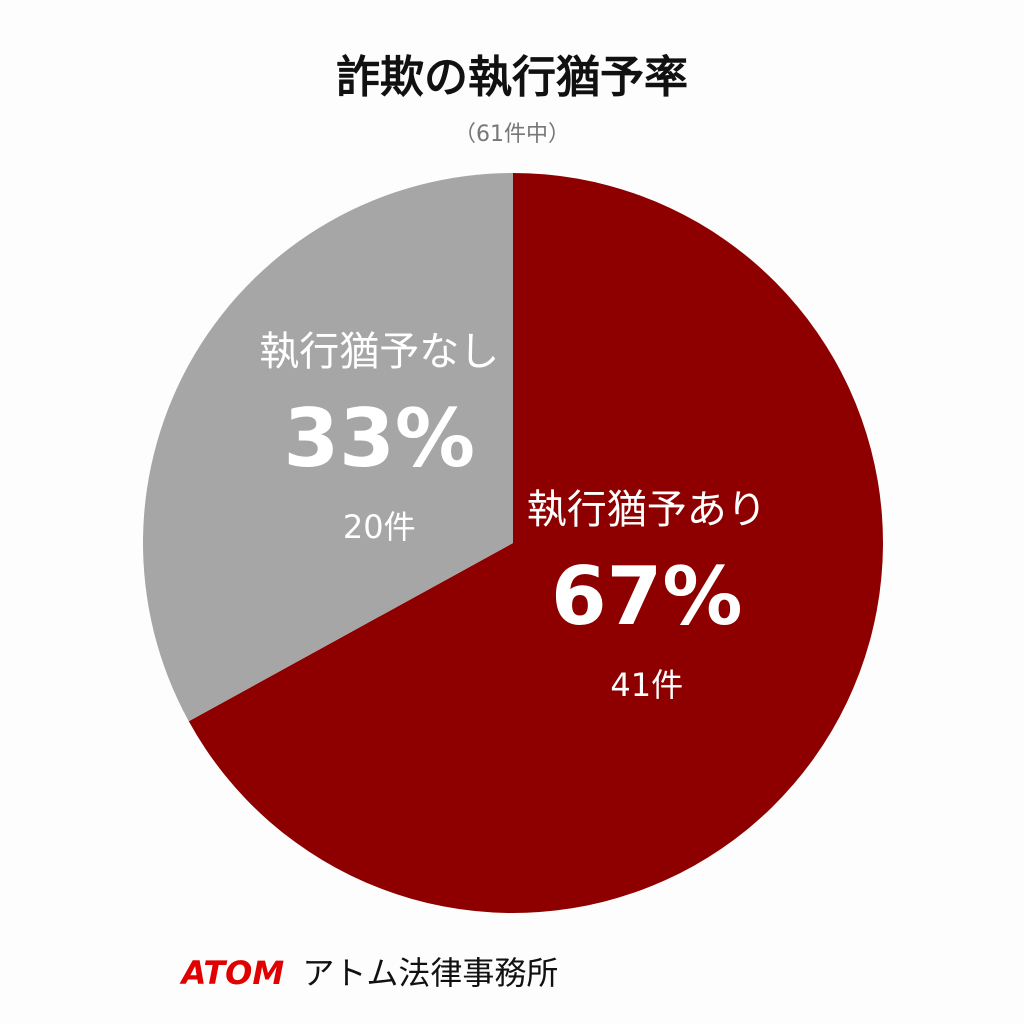 This screenshot has width=1024, height=1024. Describe the element at coordinates (379, 352) in the screenshot. I see `slice-label: 執行猶予なし` at that location.